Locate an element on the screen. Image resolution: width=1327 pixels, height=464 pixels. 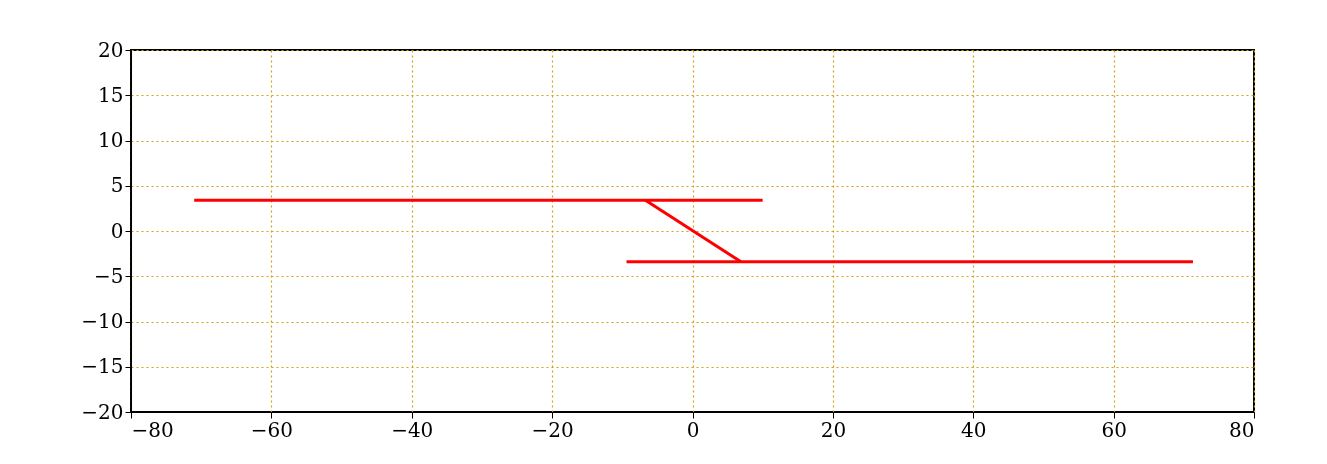
y-tick-label: −20 is located at coordinates (102, 411).